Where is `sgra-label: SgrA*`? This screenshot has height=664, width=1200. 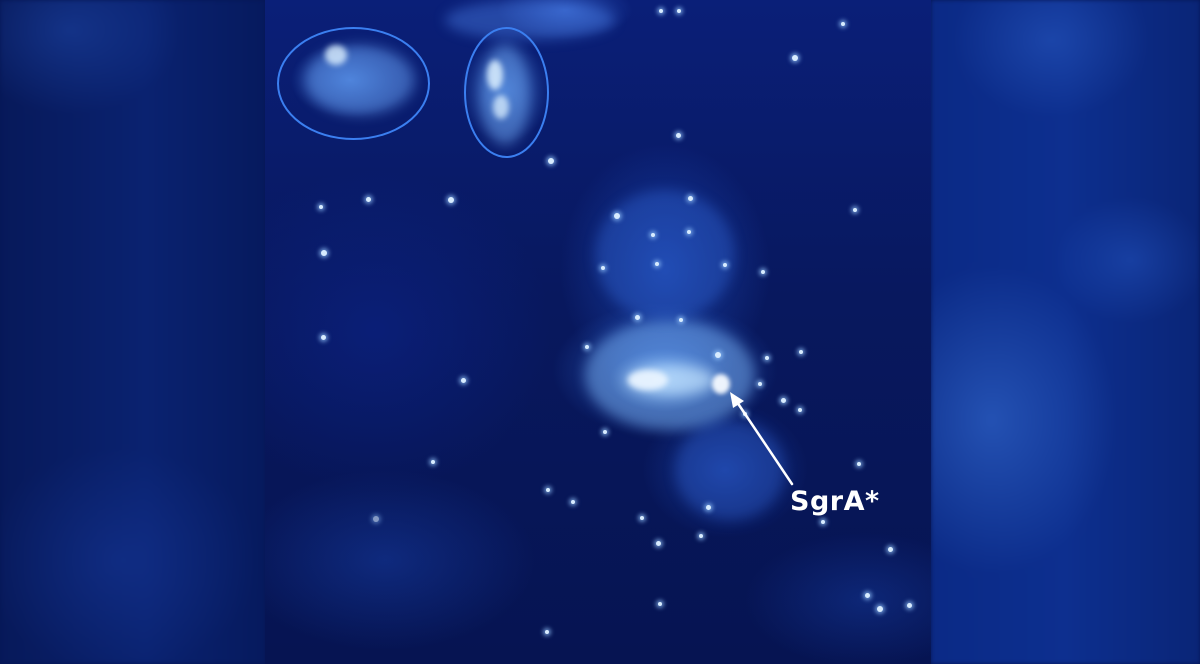
sgra-label: SgrA* is located at coordinates (835, 501).